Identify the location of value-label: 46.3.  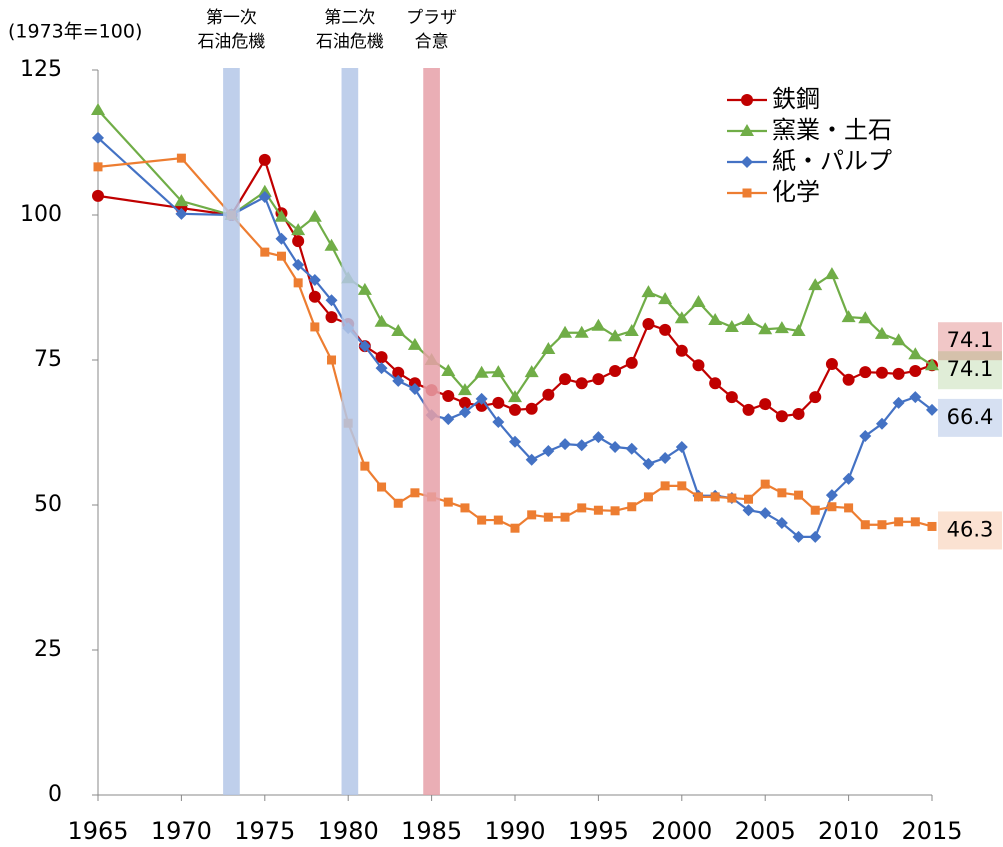
(970, 529).